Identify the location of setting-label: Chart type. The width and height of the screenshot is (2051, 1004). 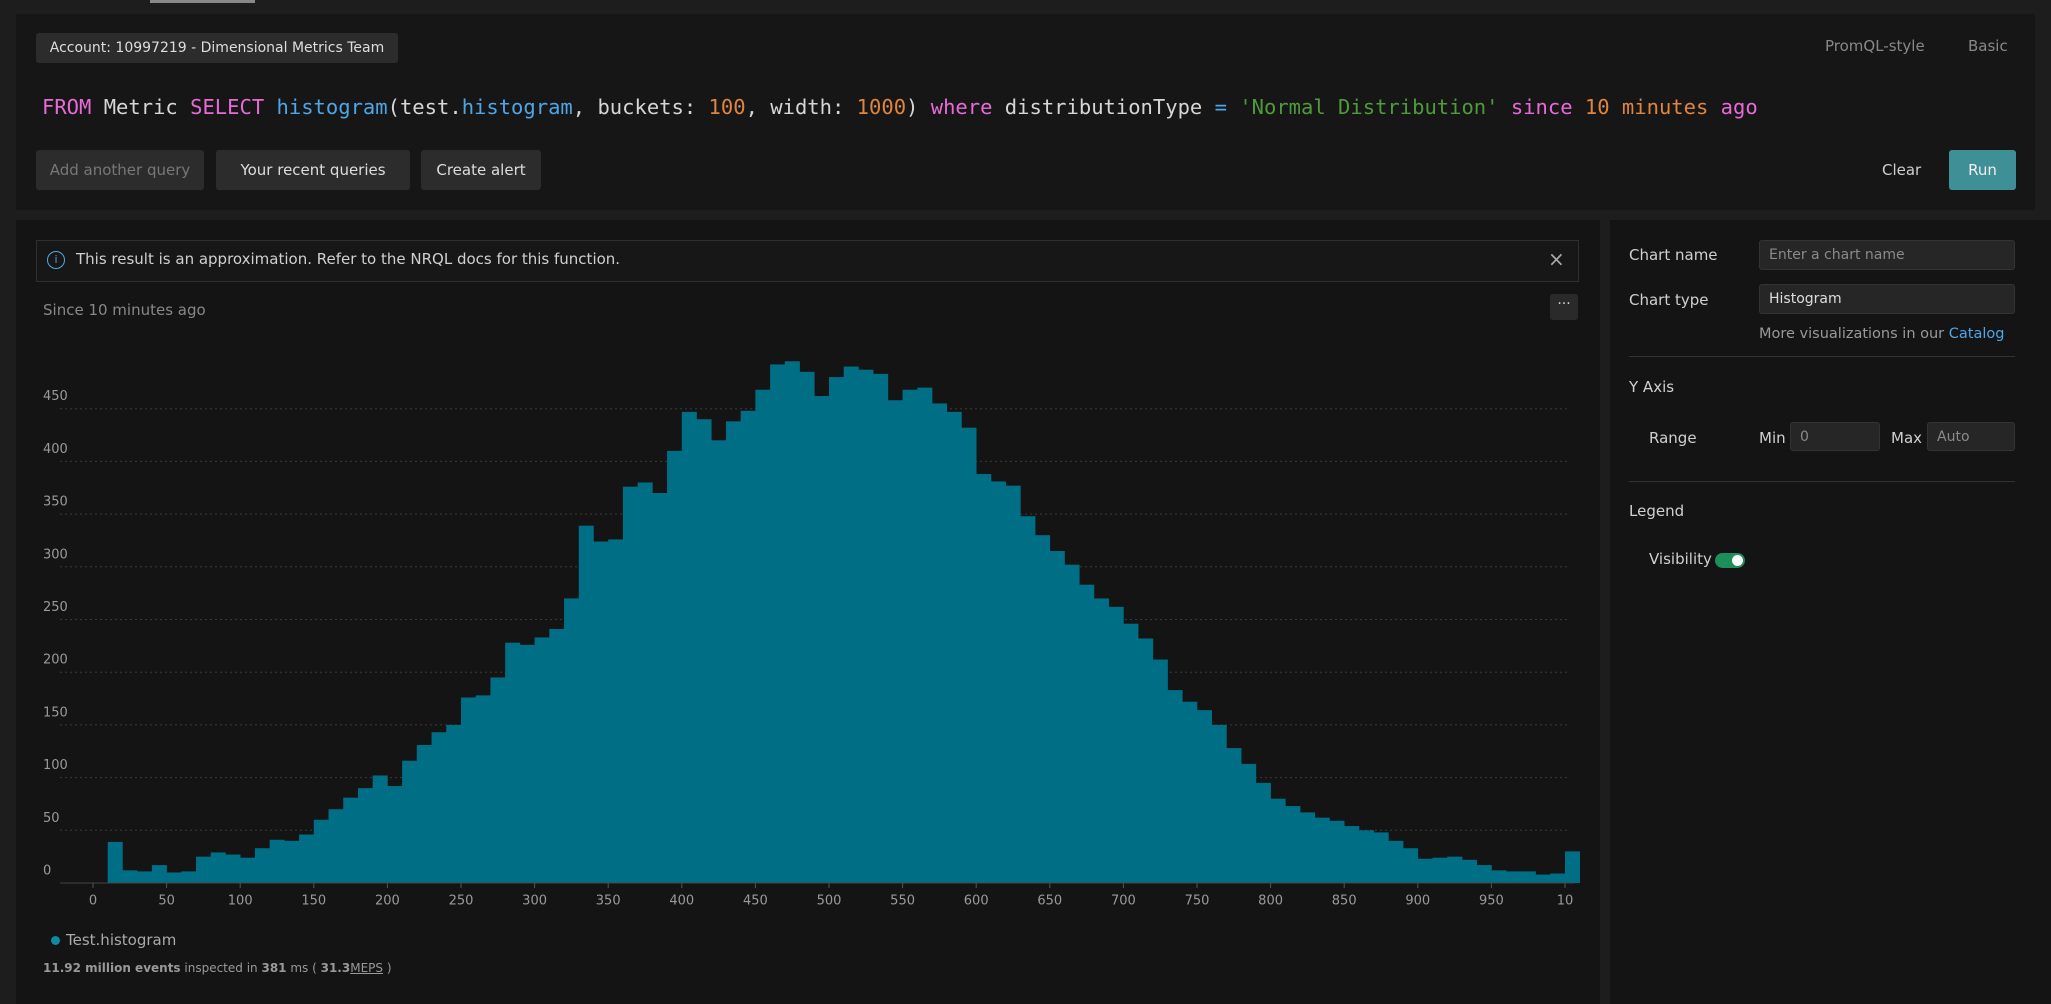
(1669, 300).